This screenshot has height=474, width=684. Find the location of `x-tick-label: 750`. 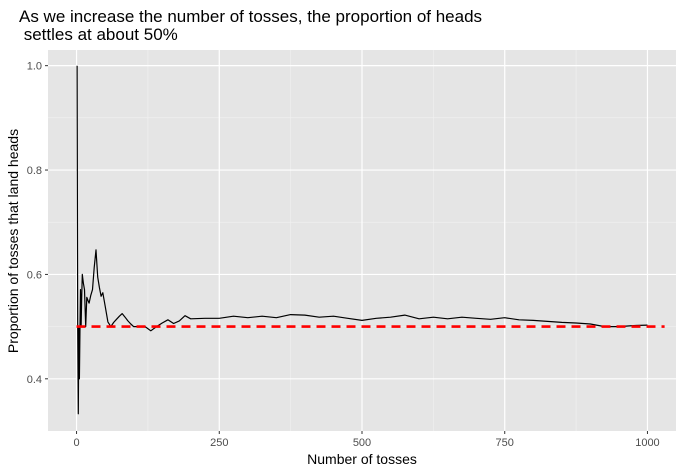

x-tick-label: 750 is located at coordinates (505, 443).